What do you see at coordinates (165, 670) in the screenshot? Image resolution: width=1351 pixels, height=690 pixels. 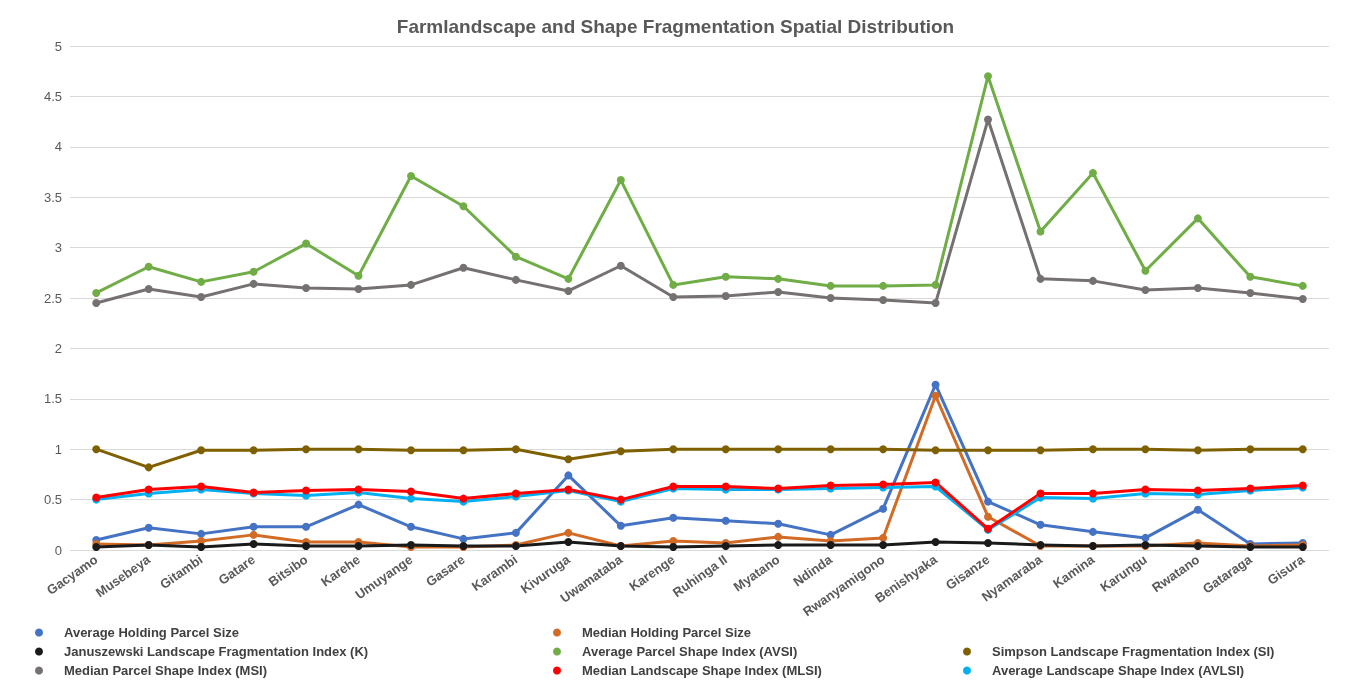 I see `legend-label: Median Parcel Shape Index (MSI)` at bounding box center [165, 670].